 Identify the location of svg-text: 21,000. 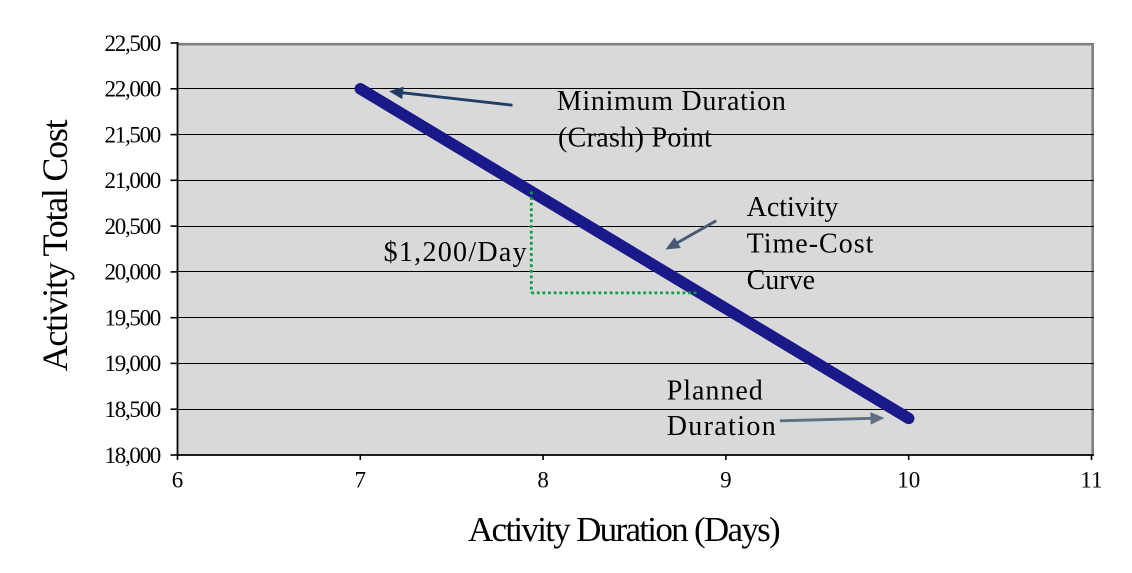
(133, 180).